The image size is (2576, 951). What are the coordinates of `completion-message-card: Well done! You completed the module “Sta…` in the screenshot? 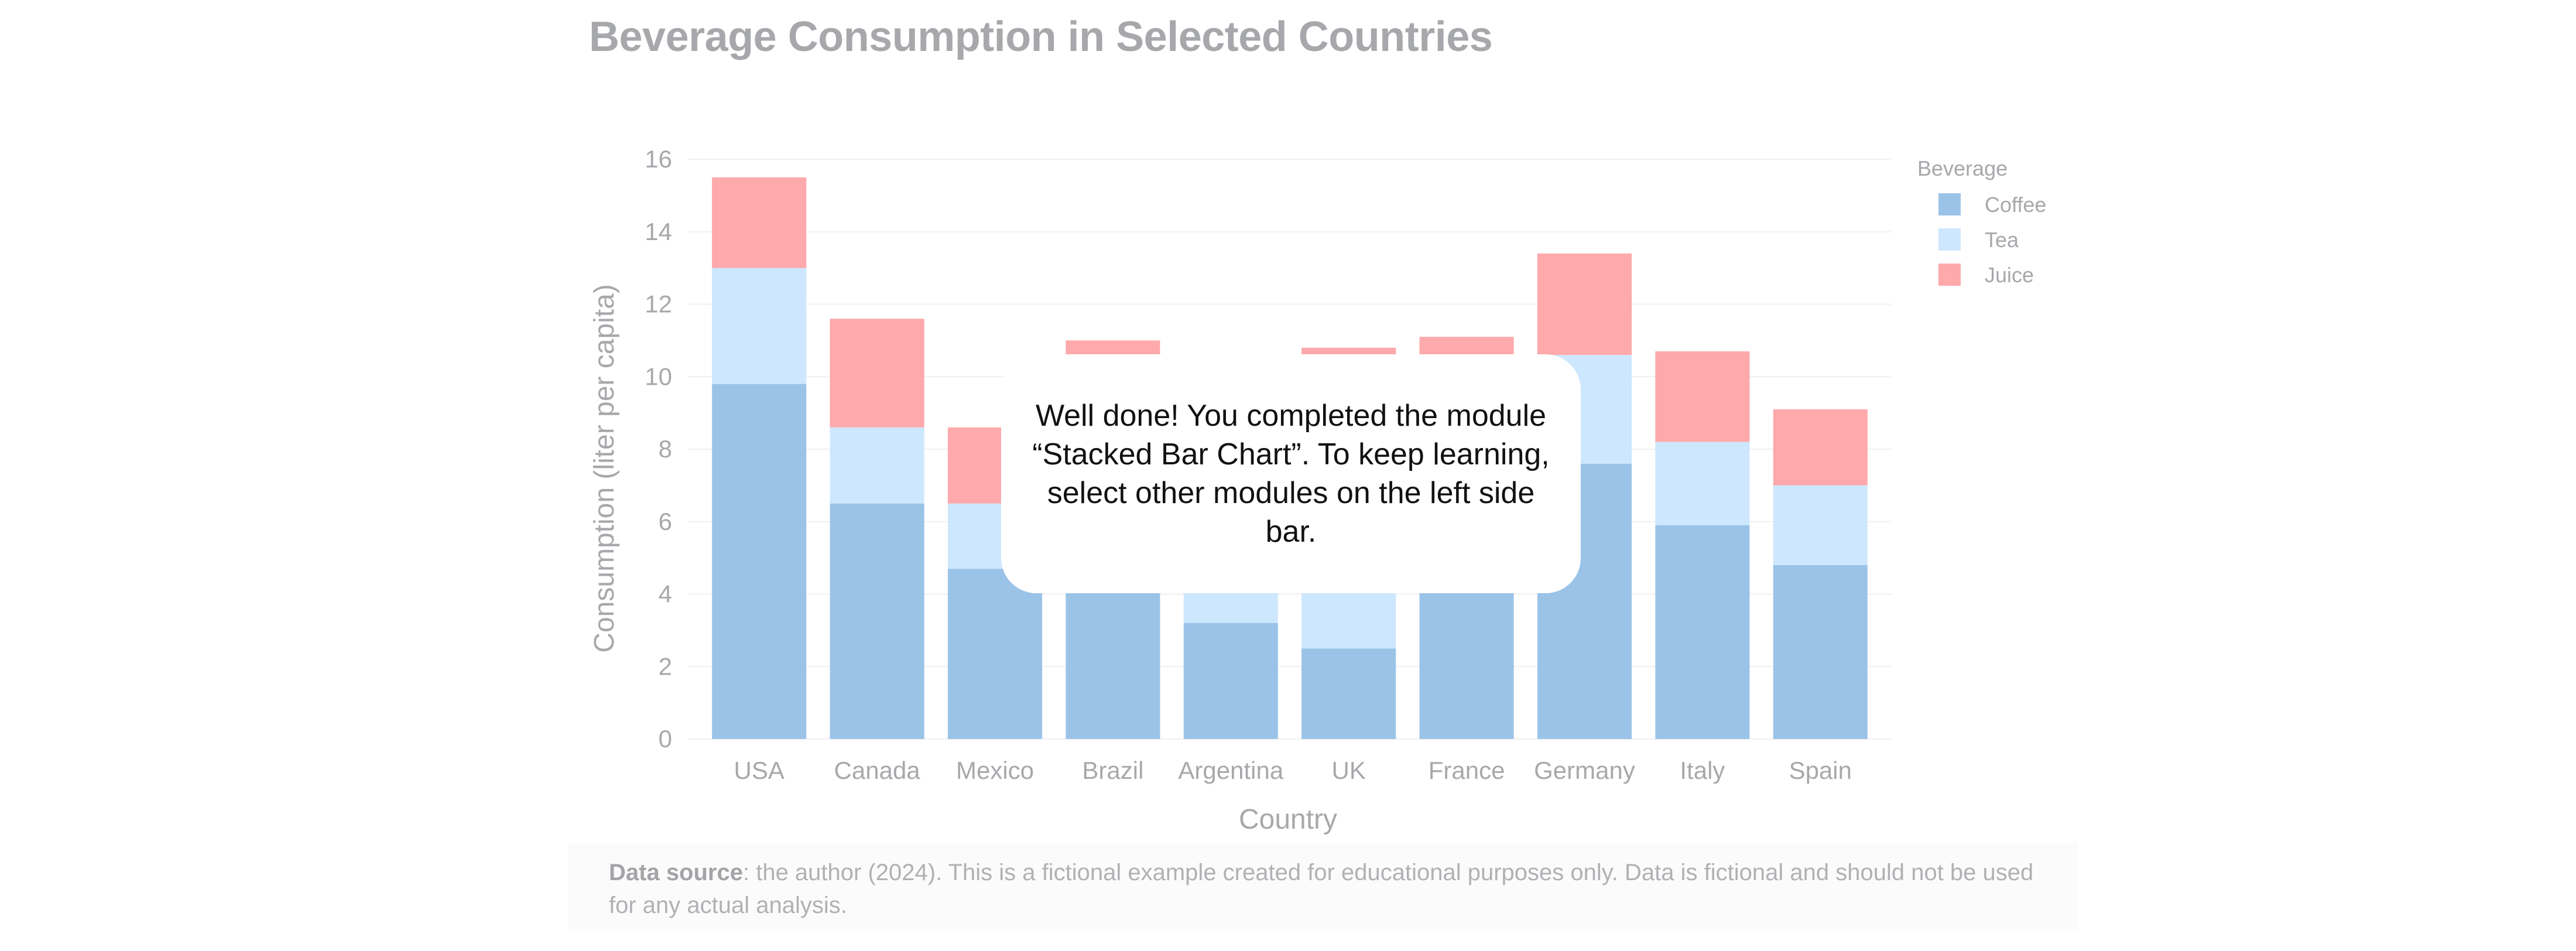 It's located at (1291, 473).